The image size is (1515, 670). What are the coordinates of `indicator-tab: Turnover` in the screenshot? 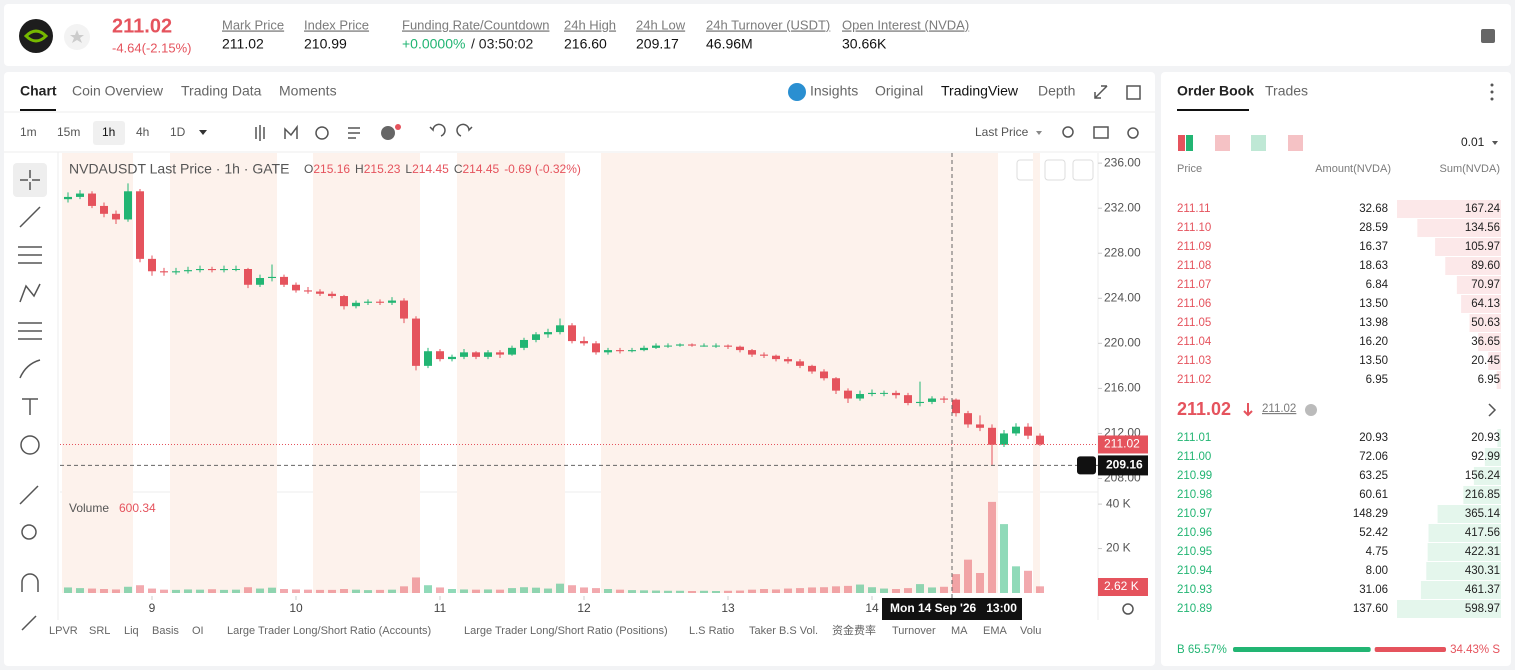 It's located at (914, 631).